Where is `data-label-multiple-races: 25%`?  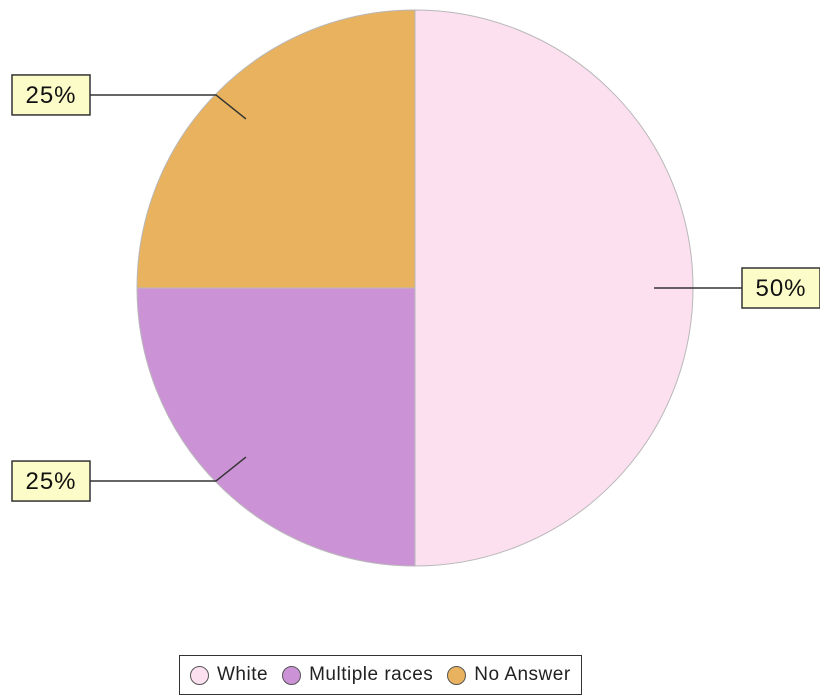 data-label-multiple-races: 25% is located at coordinates (50, 481).